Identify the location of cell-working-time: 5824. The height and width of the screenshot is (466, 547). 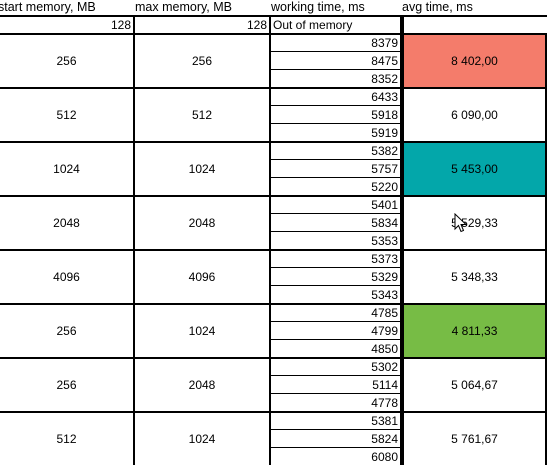
(336, 438).